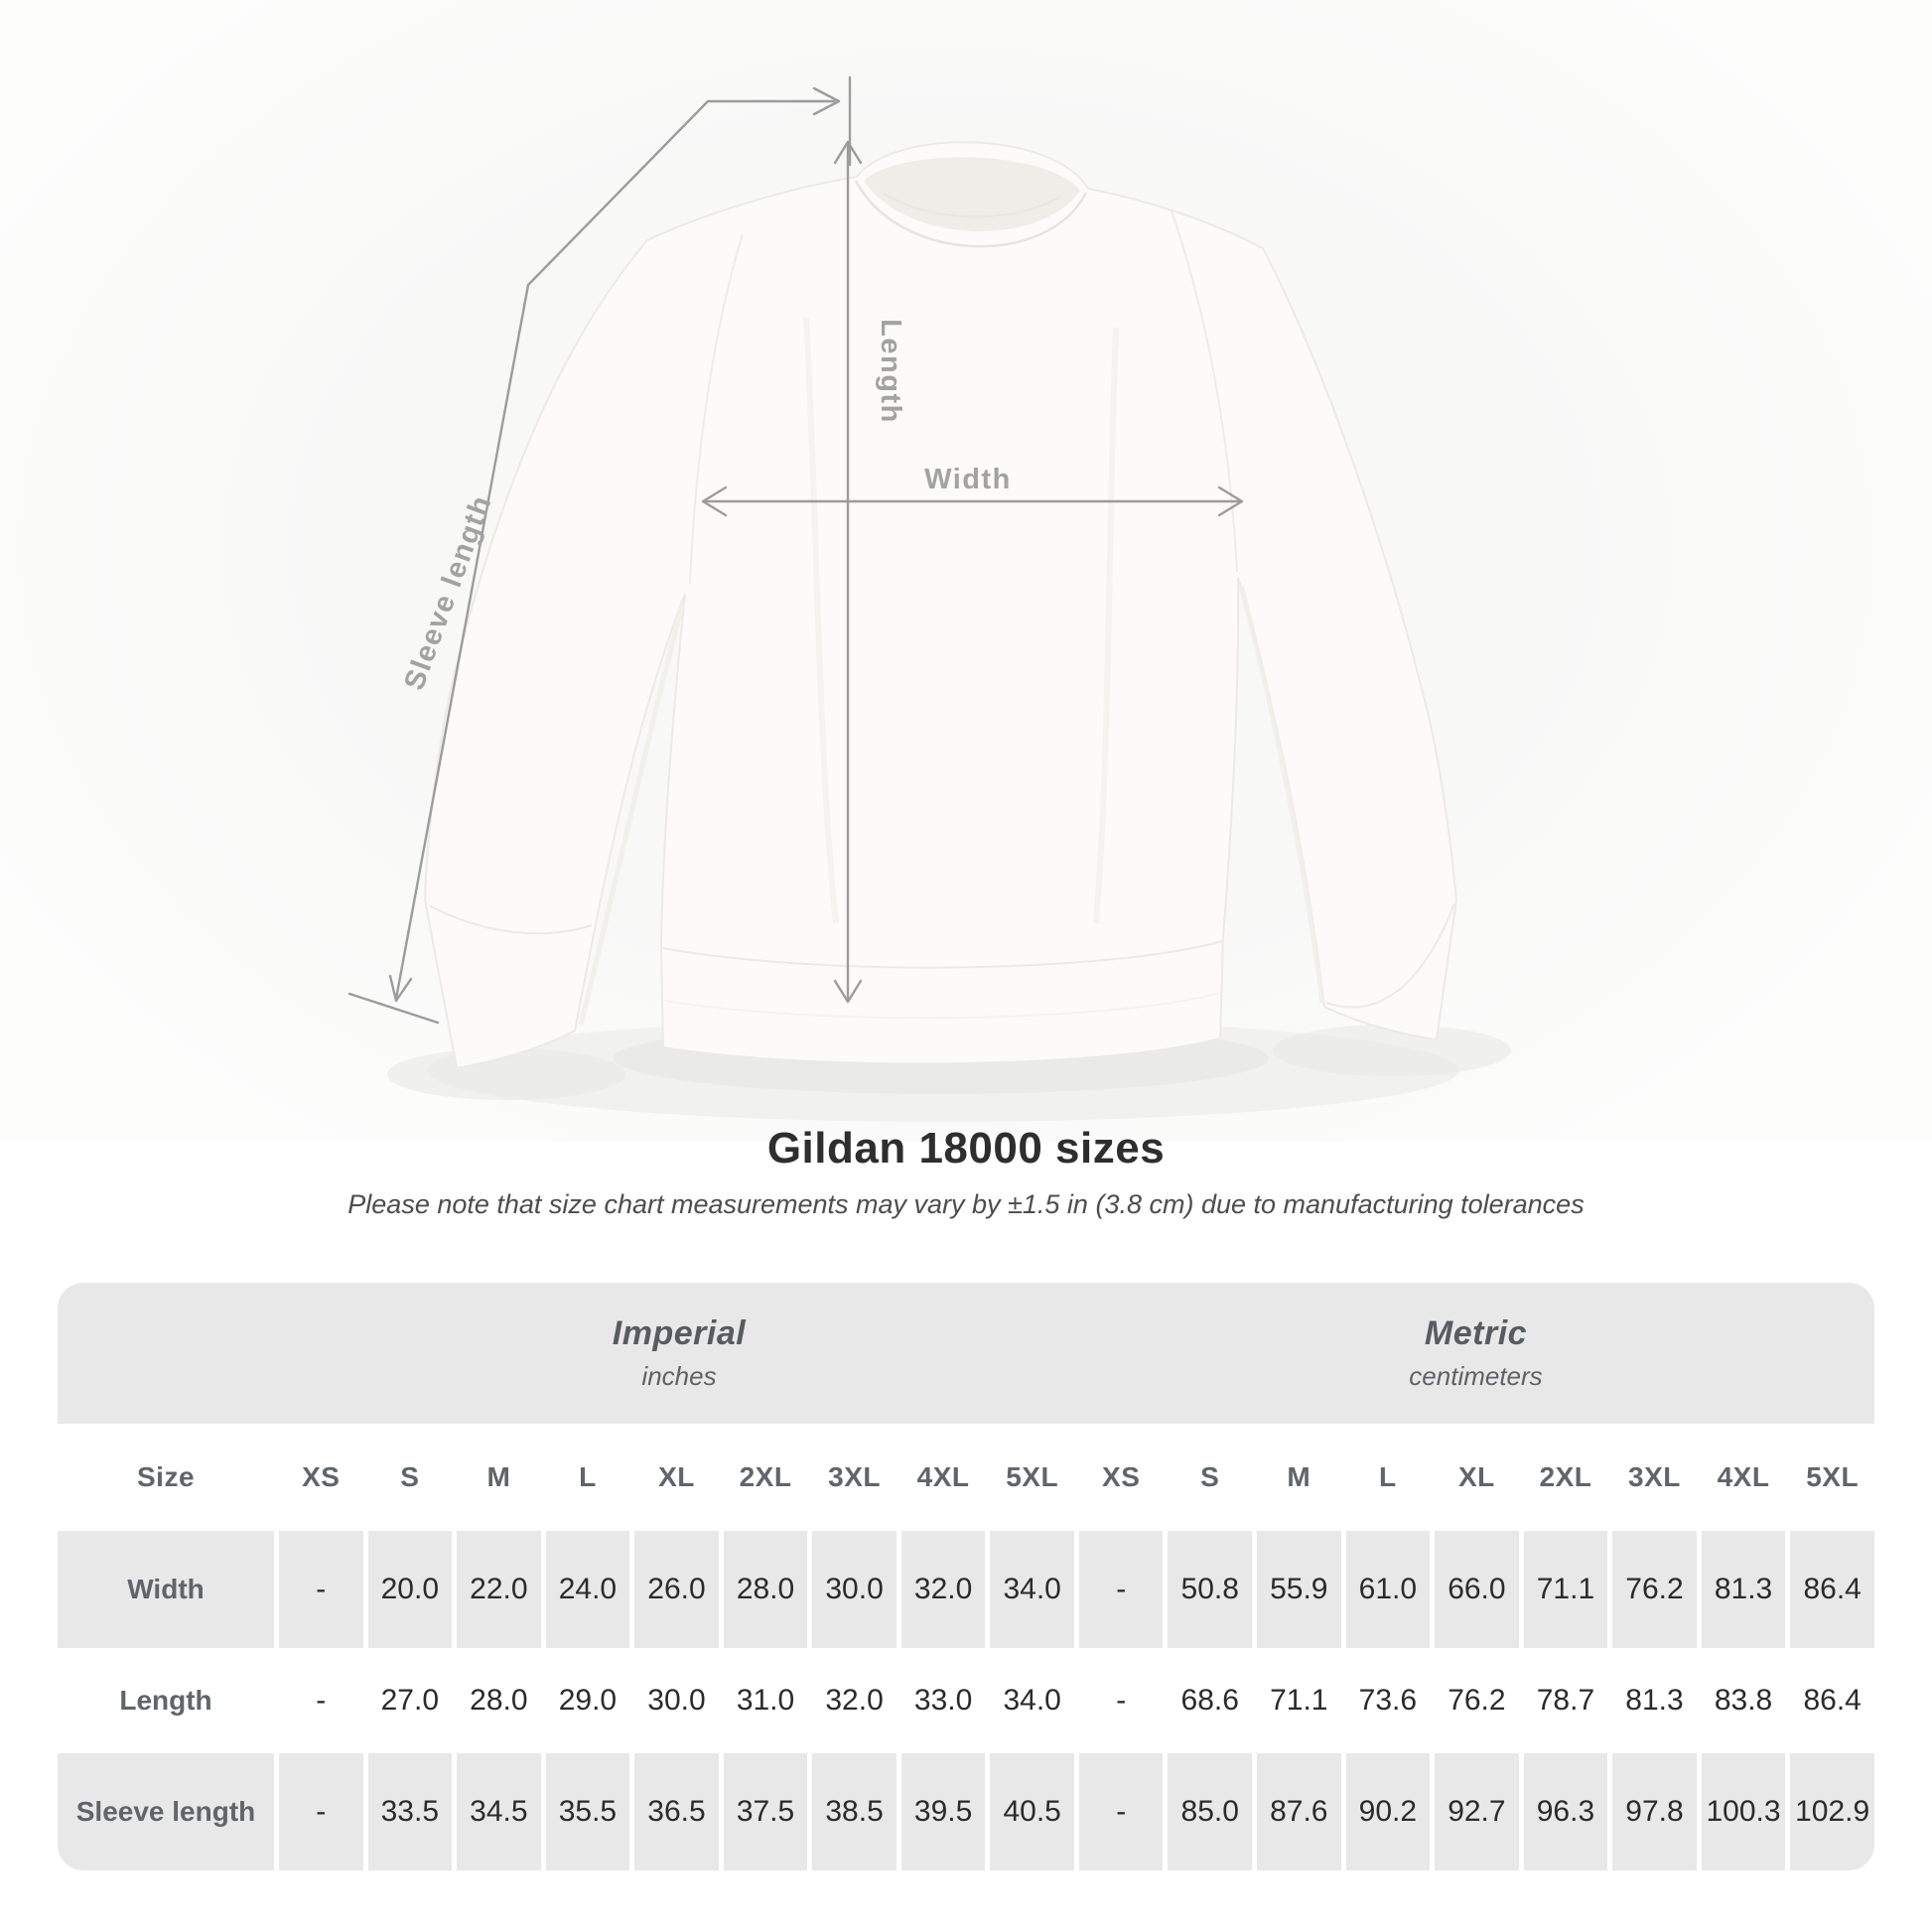 The height and width of the screenshot is (1932, 1932). Describe the element at coordinates (407, 1701) in the screenshot. I see `cell: 27.0` at that location.